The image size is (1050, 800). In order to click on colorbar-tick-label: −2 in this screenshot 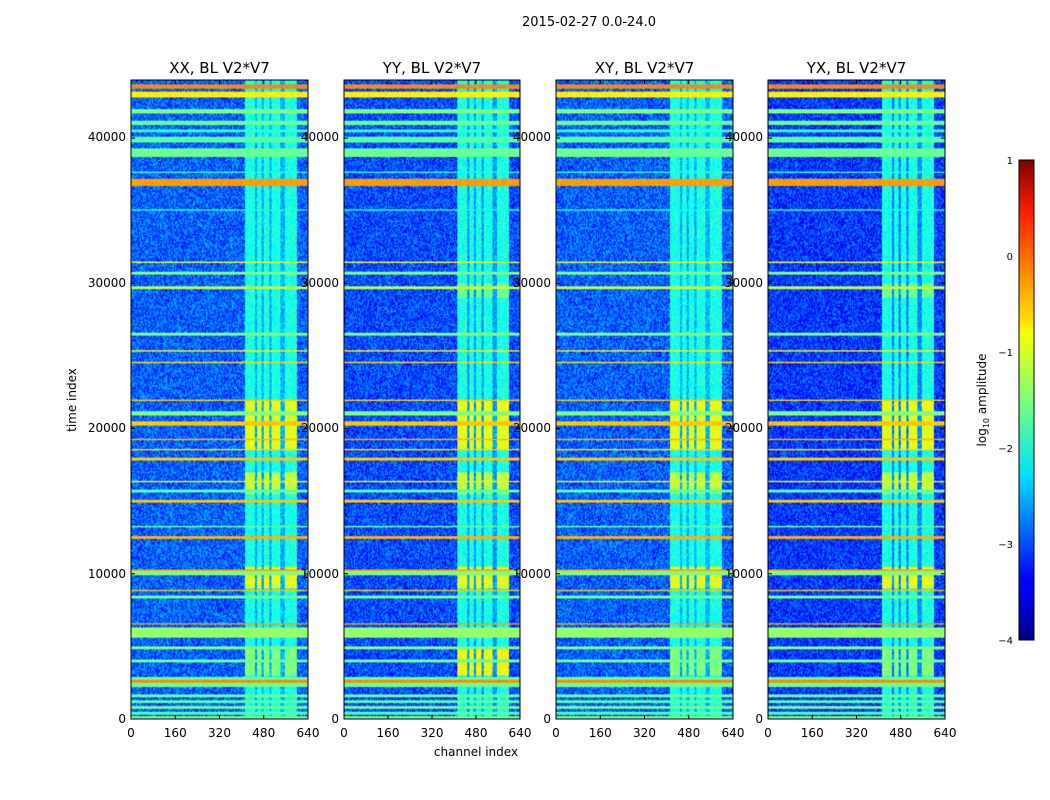, I will do `click(1005, 449)`.